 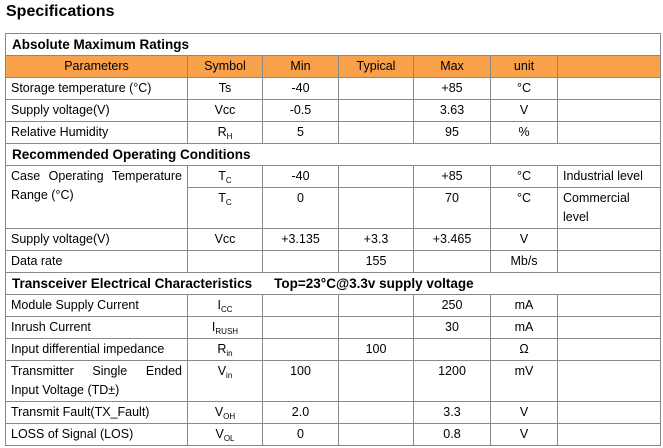 I want to click on typical-cell: +3.3, so click(x=376, y=239).